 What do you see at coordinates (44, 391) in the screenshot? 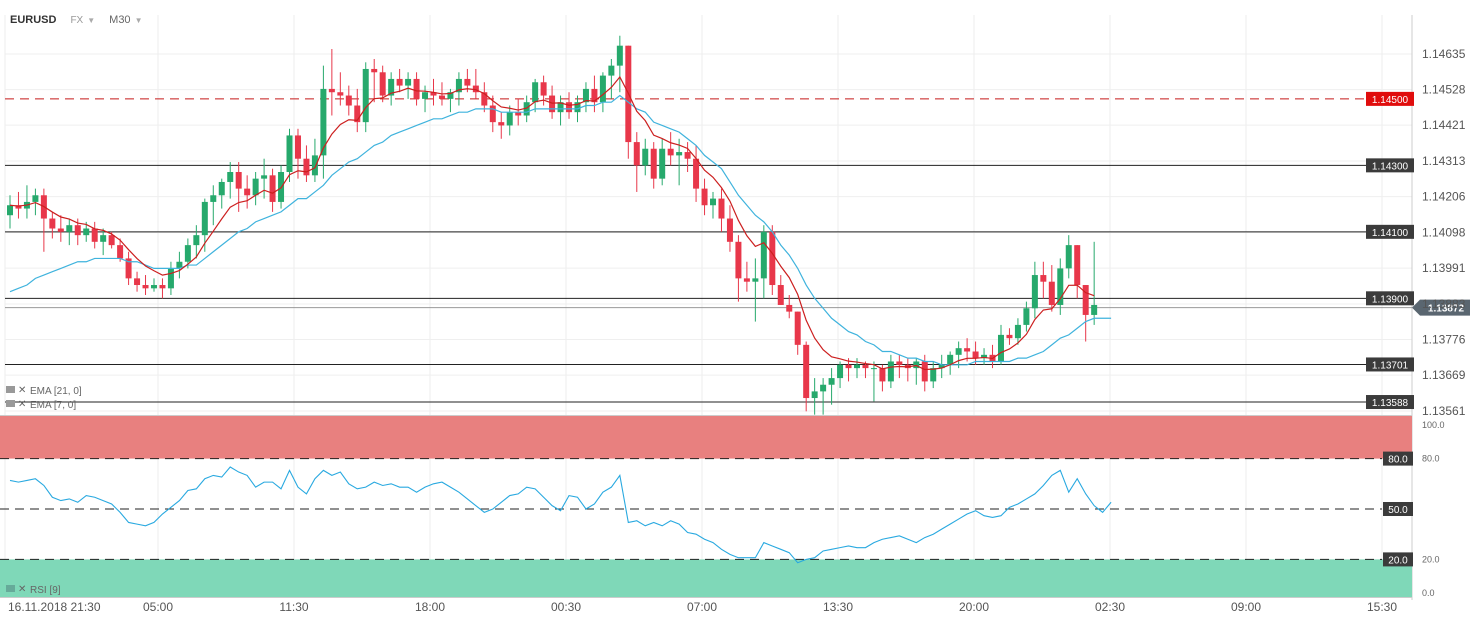
I see `ema-21-legend: ✕ EMA [21, 0]` at bounding box center [44, 391].